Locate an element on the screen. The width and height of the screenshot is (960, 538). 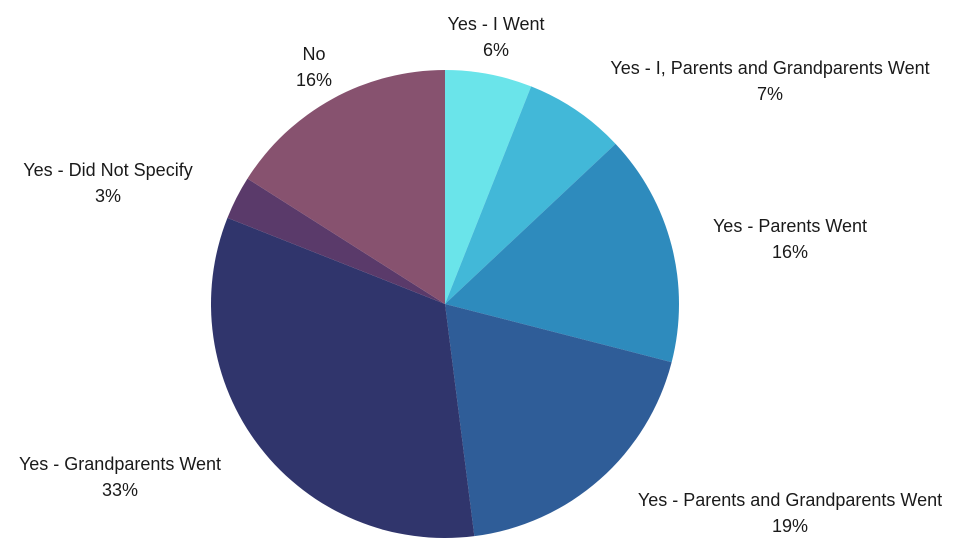
slice-label-yes-i-went: Yes - I Went is located at coordinates (495, 24).